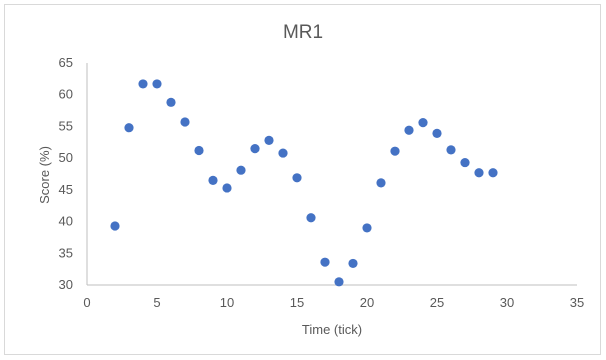  I want to click on x-axis-label: Time (tick), so click(332, 329).